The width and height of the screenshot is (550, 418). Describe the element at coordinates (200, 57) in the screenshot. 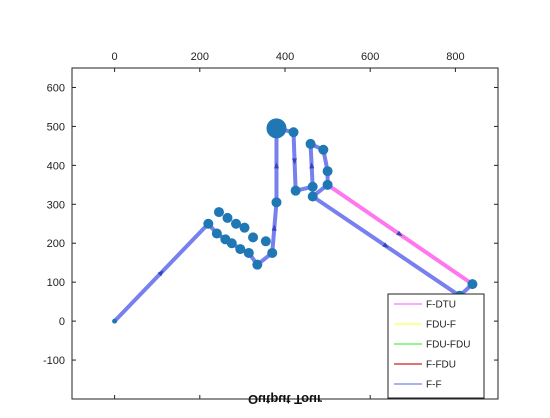

I see `x-tick-label: 200` at that location.